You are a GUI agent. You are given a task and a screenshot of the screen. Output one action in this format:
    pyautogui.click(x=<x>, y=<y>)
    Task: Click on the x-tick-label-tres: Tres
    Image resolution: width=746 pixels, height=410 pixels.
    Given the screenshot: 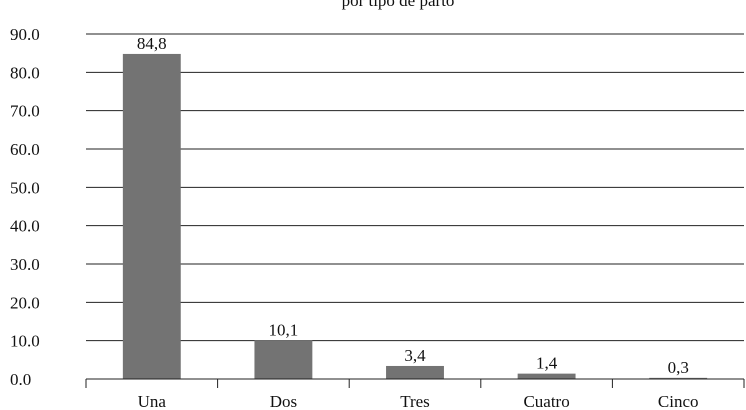 What is the action you would take?
    pyautogui.click(x=415, y=401)
    